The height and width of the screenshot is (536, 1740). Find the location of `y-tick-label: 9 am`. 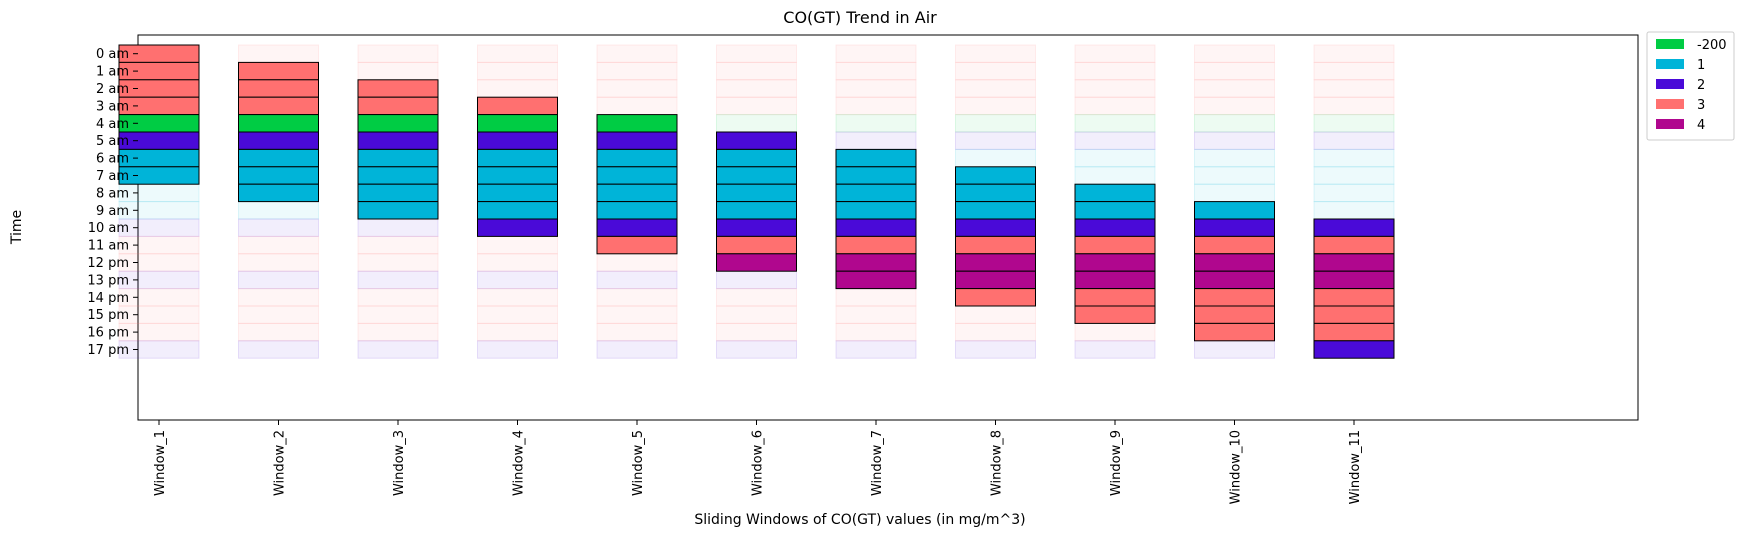

y-tick-label: 9 am is located at coordinates (112, 211).